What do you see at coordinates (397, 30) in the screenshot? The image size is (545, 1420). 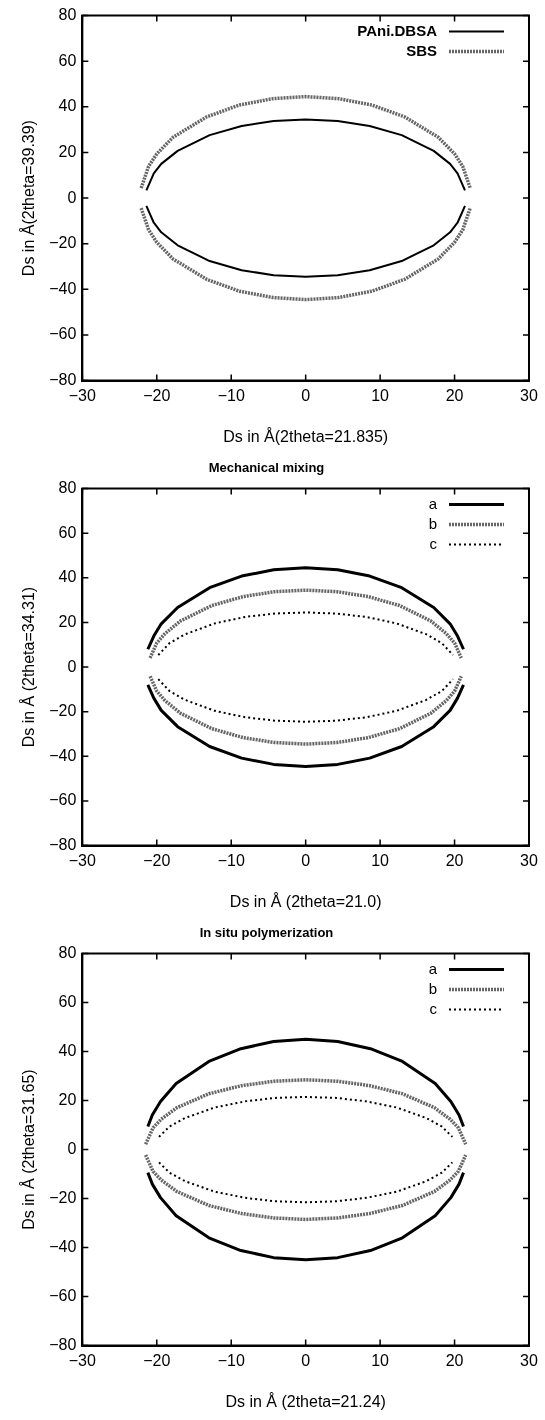 I see `legend-label: PAni.DBSA` at bounding box center [397, 30].